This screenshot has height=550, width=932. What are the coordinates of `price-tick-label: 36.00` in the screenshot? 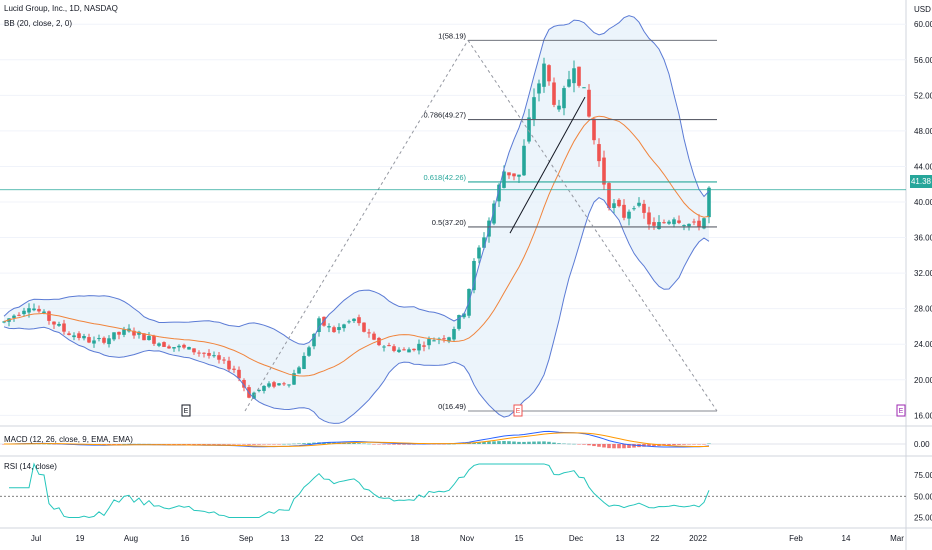 It's located at (923, 238).